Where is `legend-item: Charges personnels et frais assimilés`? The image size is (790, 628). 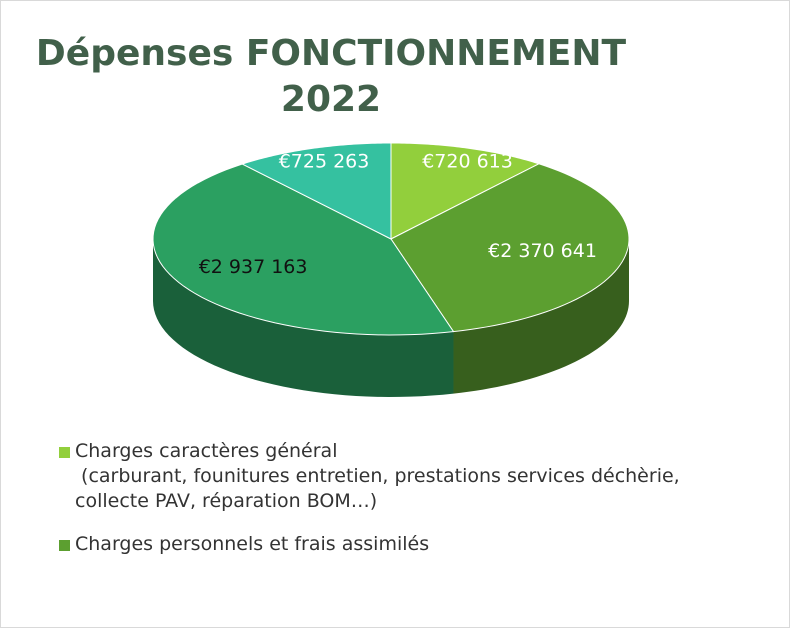
legend-item: Charges personnels et frais assimilés is located at coordinates (419, 544).